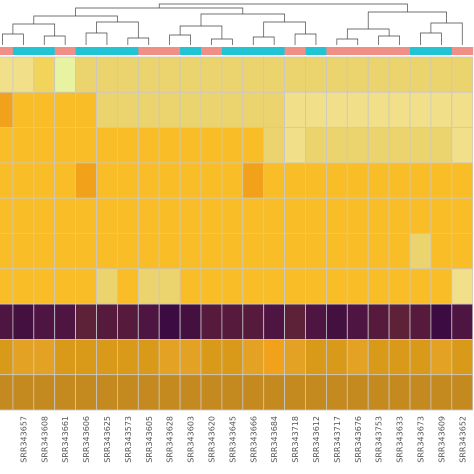 Image resolution: width=474 pixels, height=474 pixels. I want to click on column-label: SRR343573, so click(128, 439).